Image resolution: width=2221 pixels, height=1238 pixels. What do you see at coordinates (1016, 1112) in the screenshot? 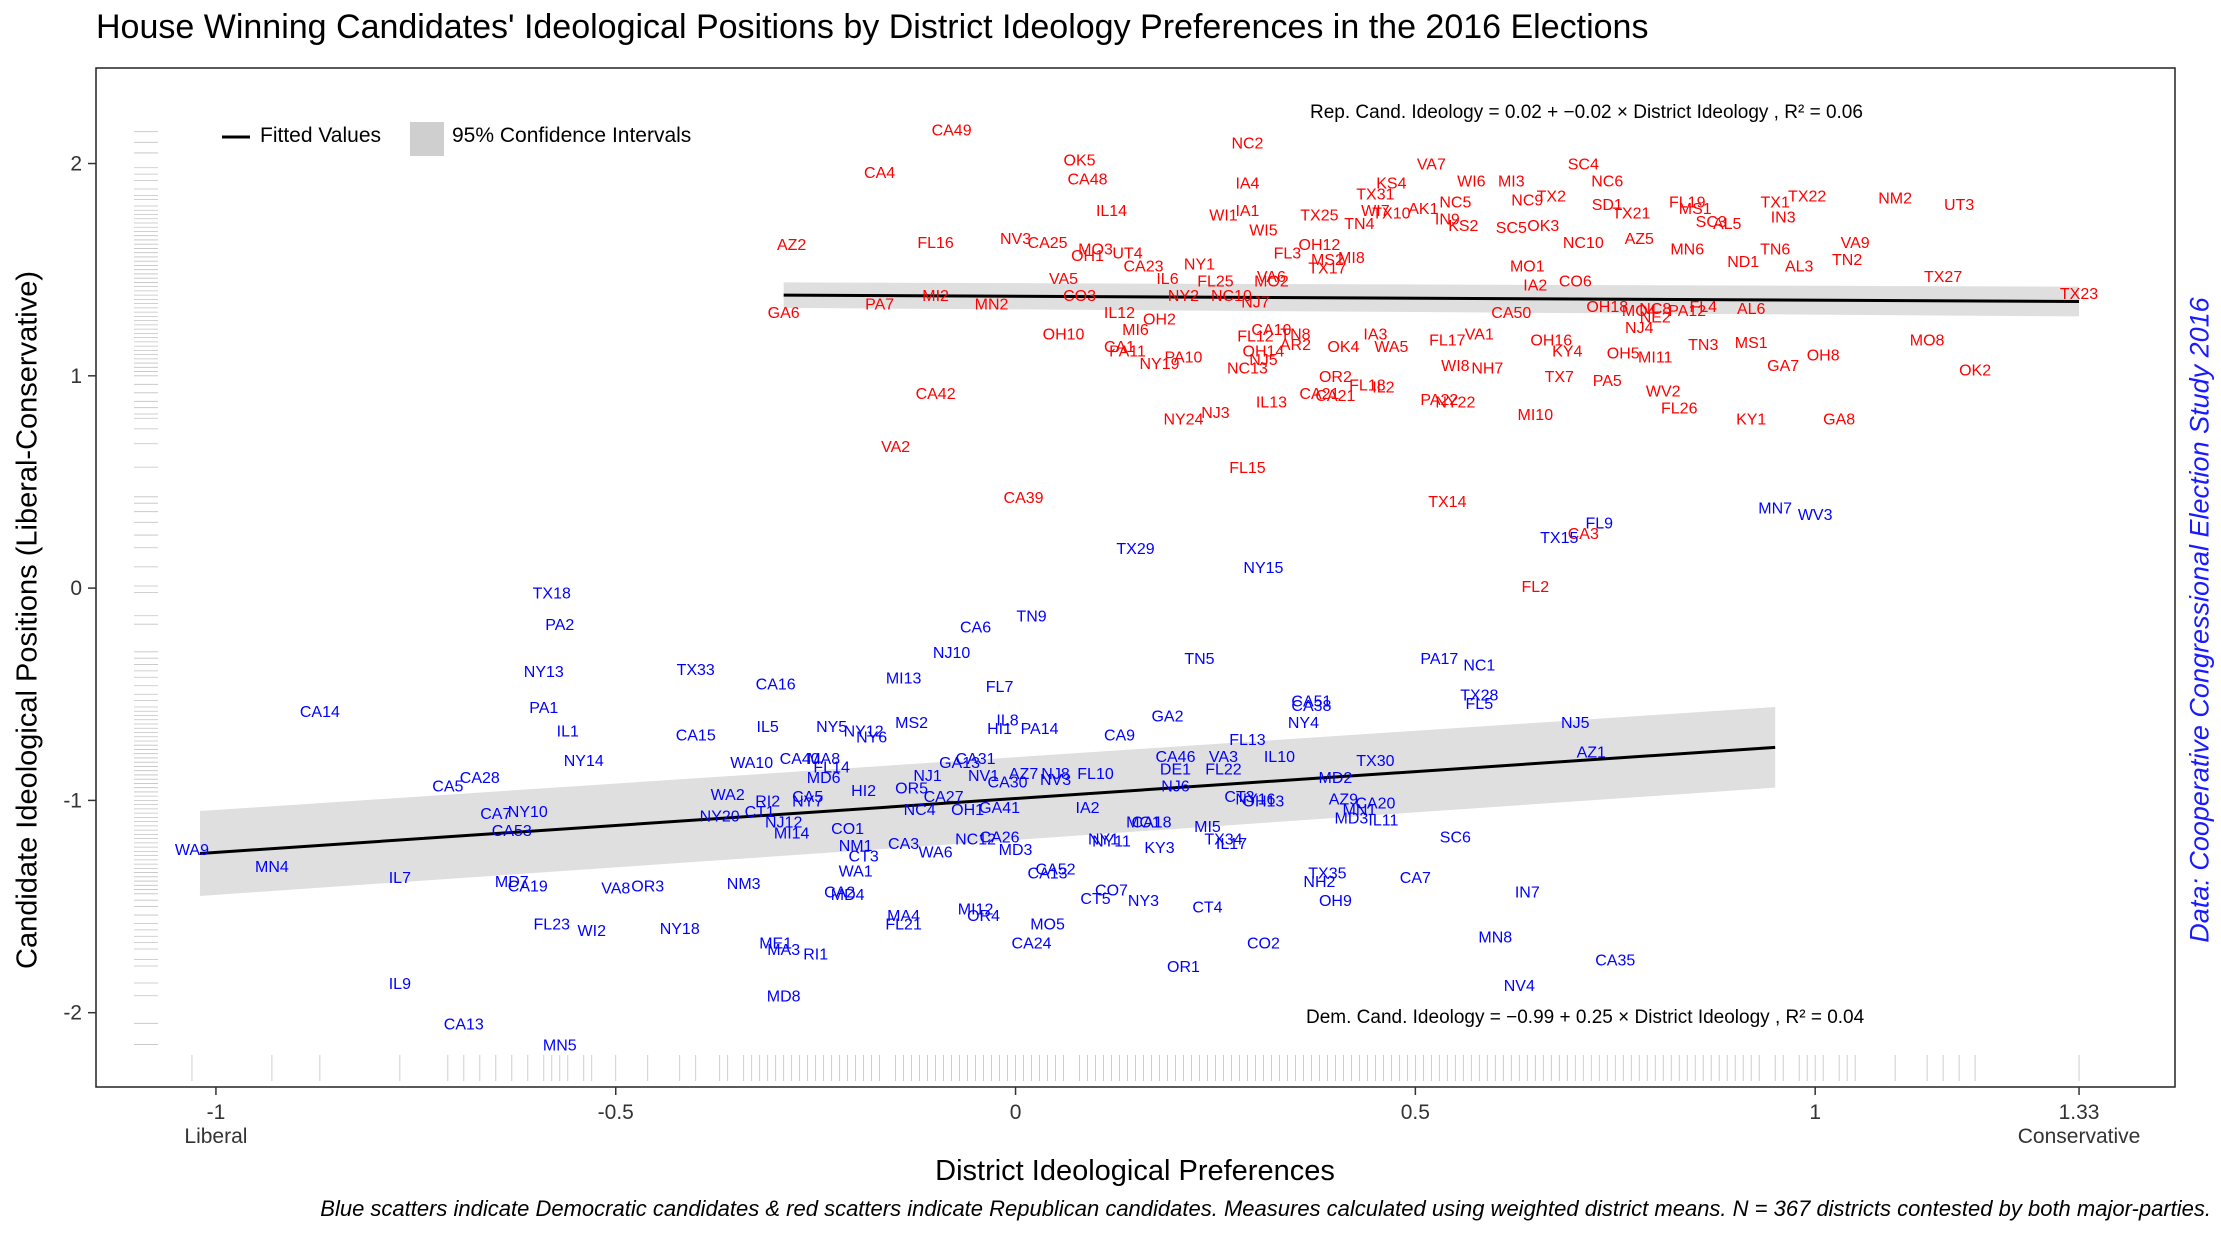
I see `x-tick-label: 0` at bounding box center [1016, 1112].